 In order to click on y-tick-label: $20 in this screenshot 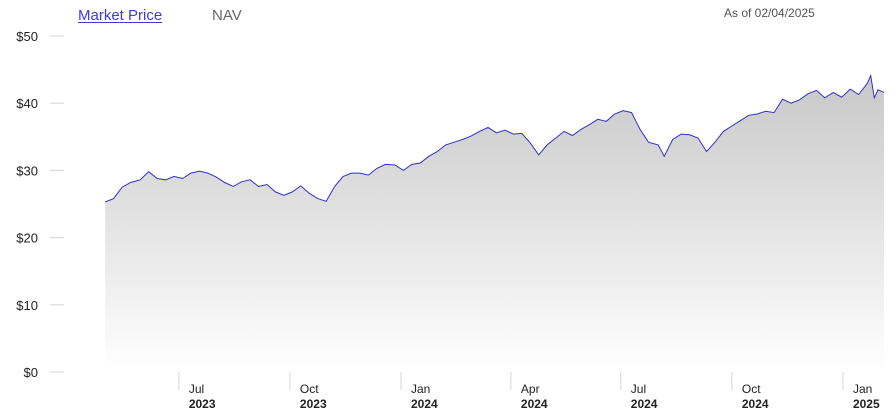, I will do `click(27, 238)`.